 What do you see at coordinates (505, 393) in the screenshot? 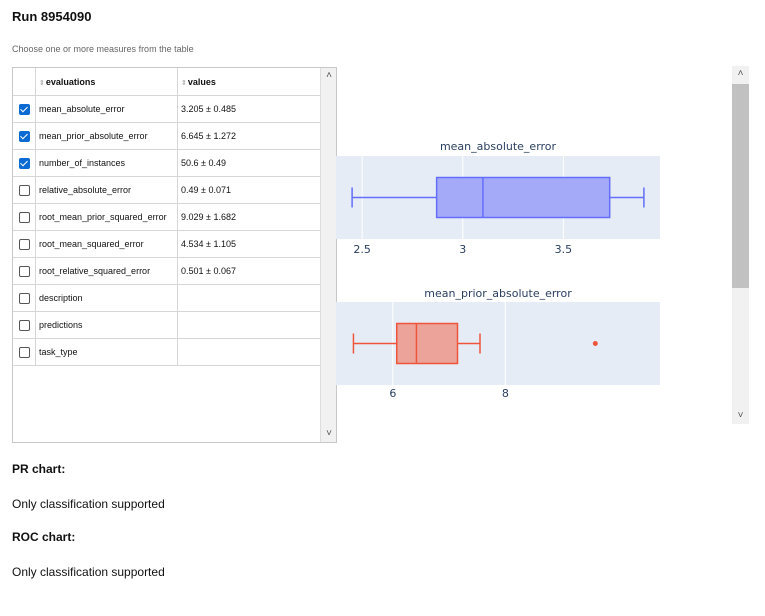
I see `tick-label: 8` at bounding box center [505, 393].